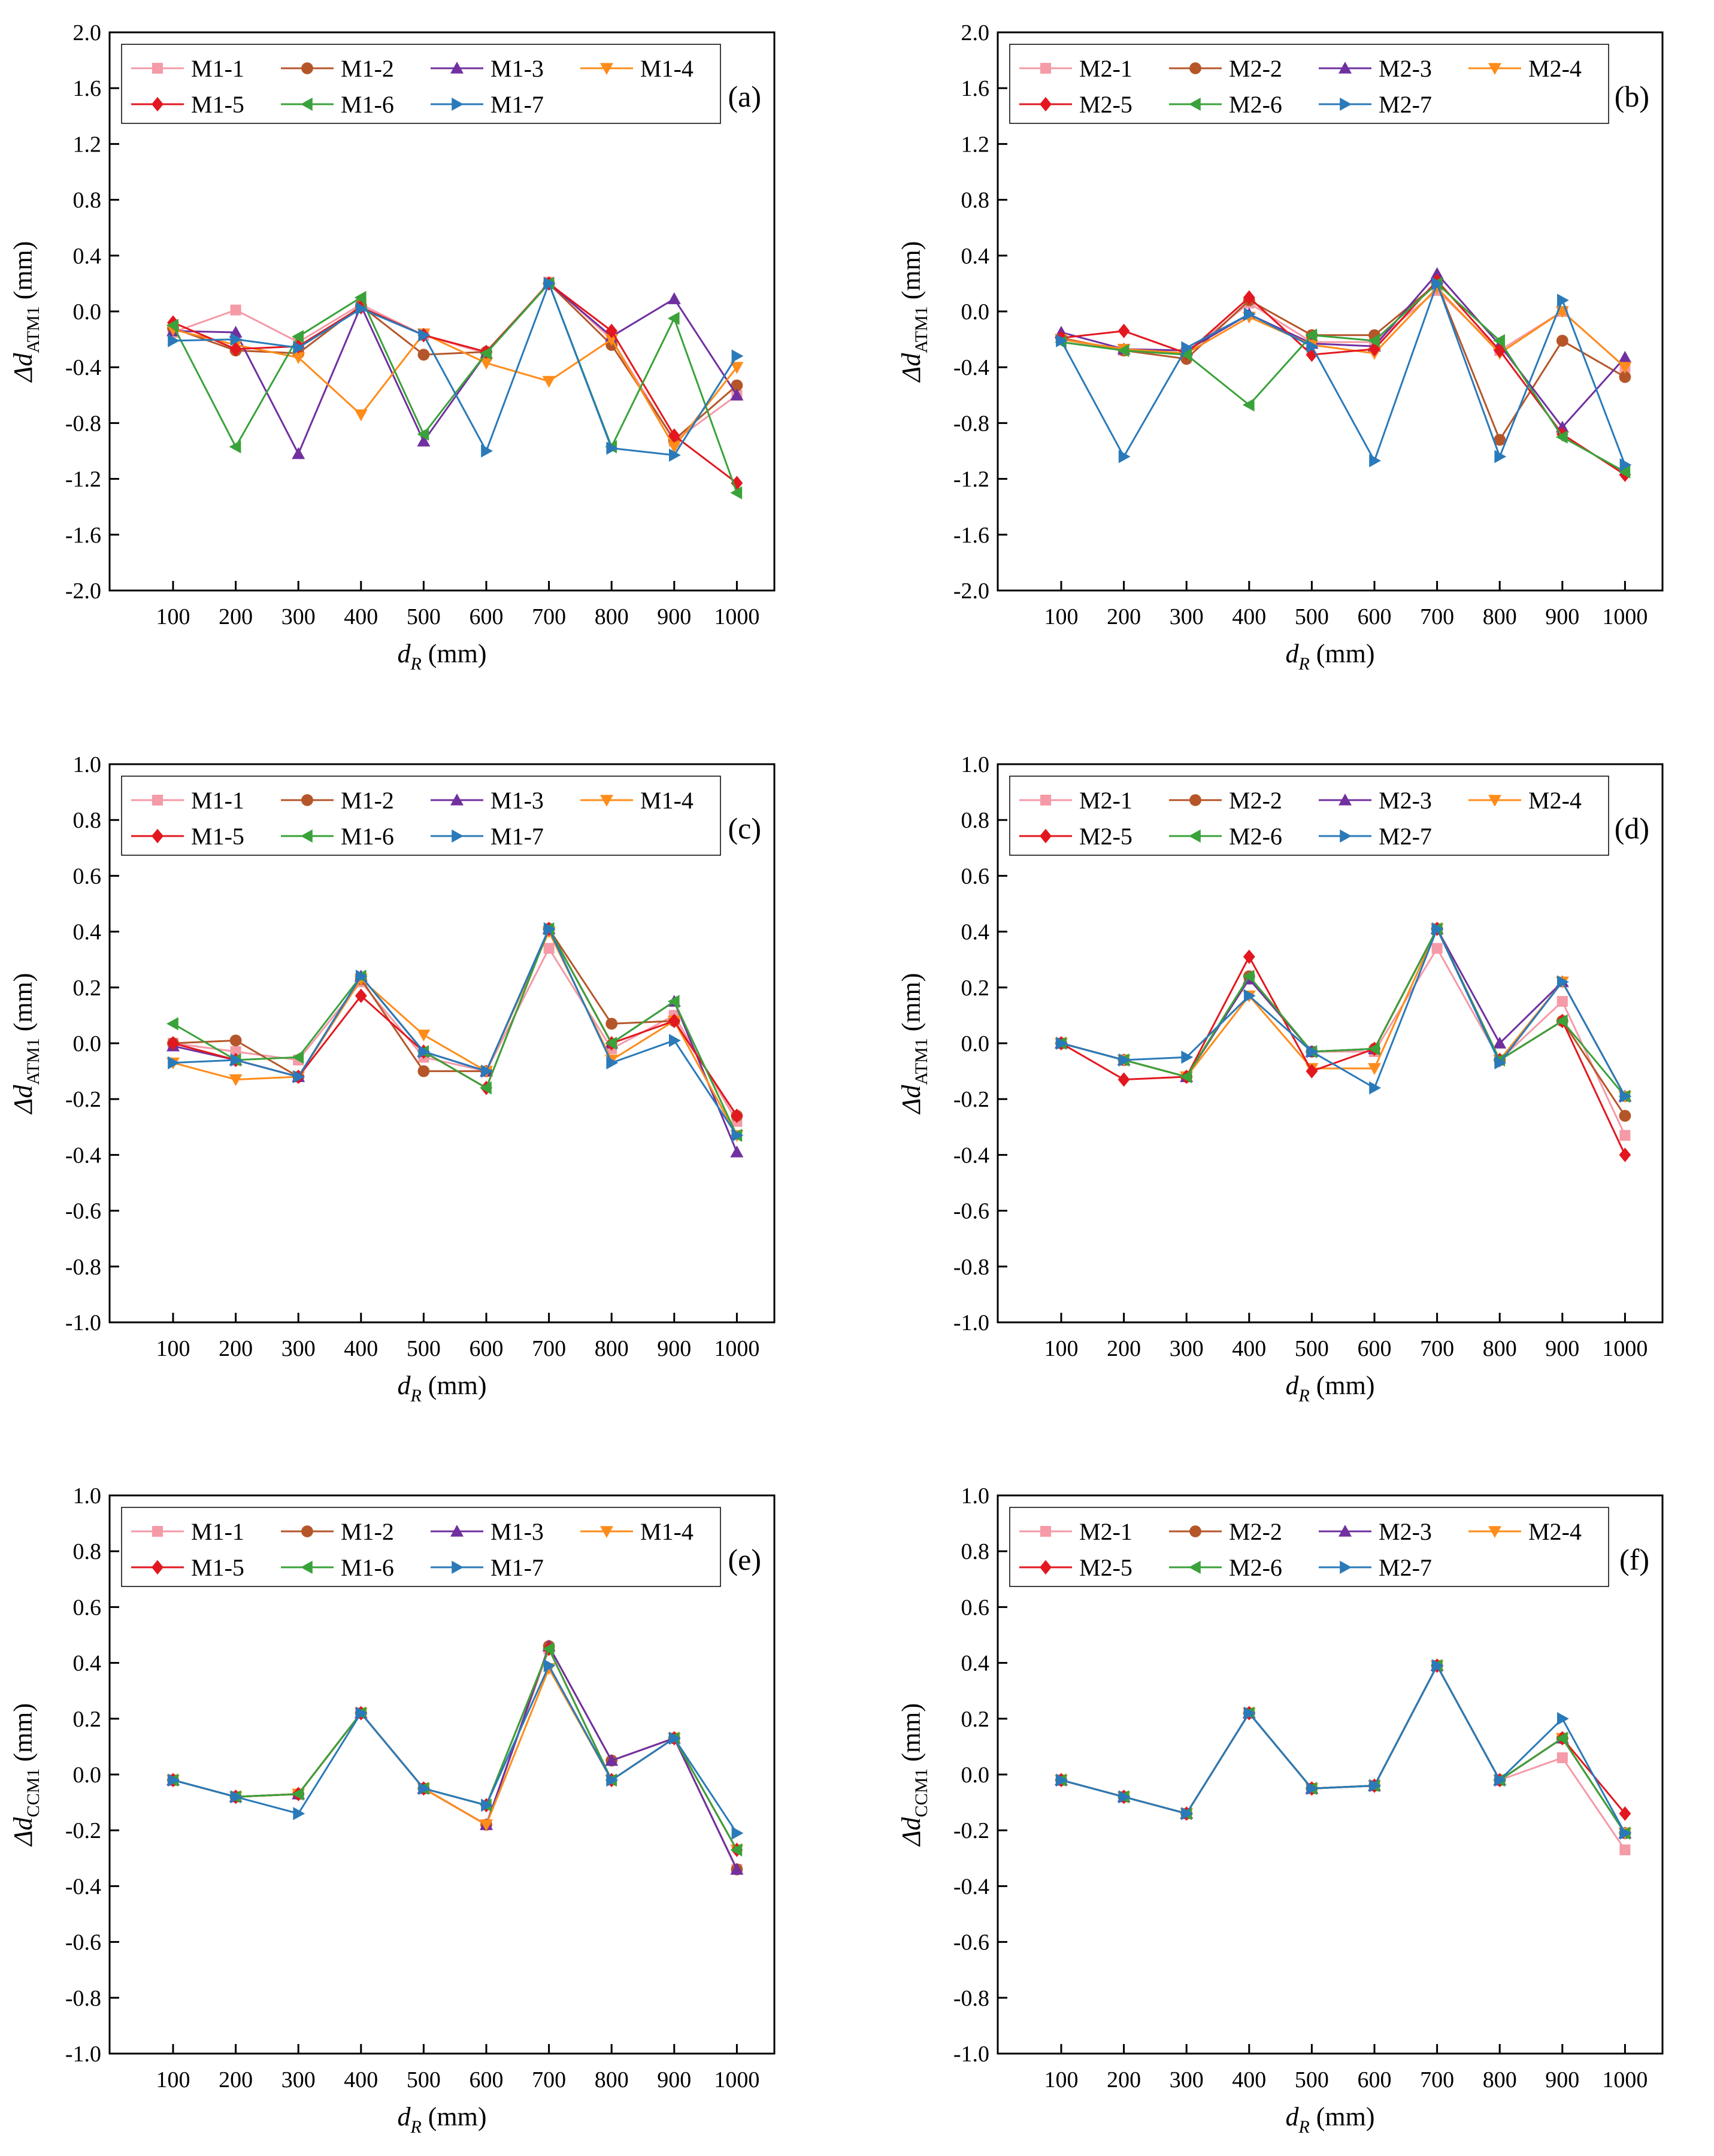 This screenshot has height=2156, width=1714. I want to click on y-tick-label: 1.0, so click(975, 765).